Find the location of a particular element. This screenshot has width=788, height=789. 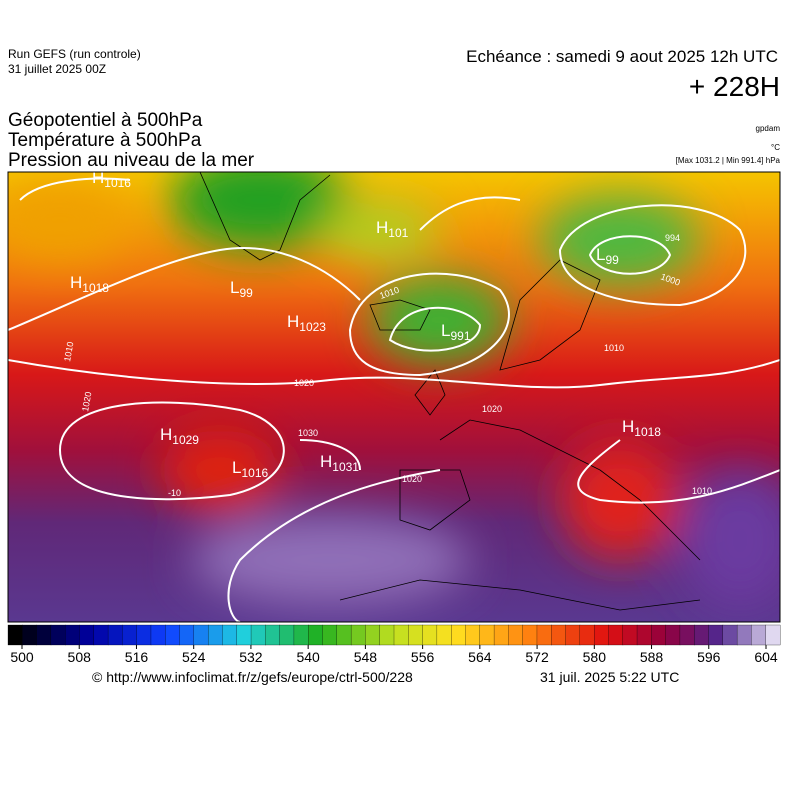

pressure-center: L1016 is located at coordinates (250, 469).